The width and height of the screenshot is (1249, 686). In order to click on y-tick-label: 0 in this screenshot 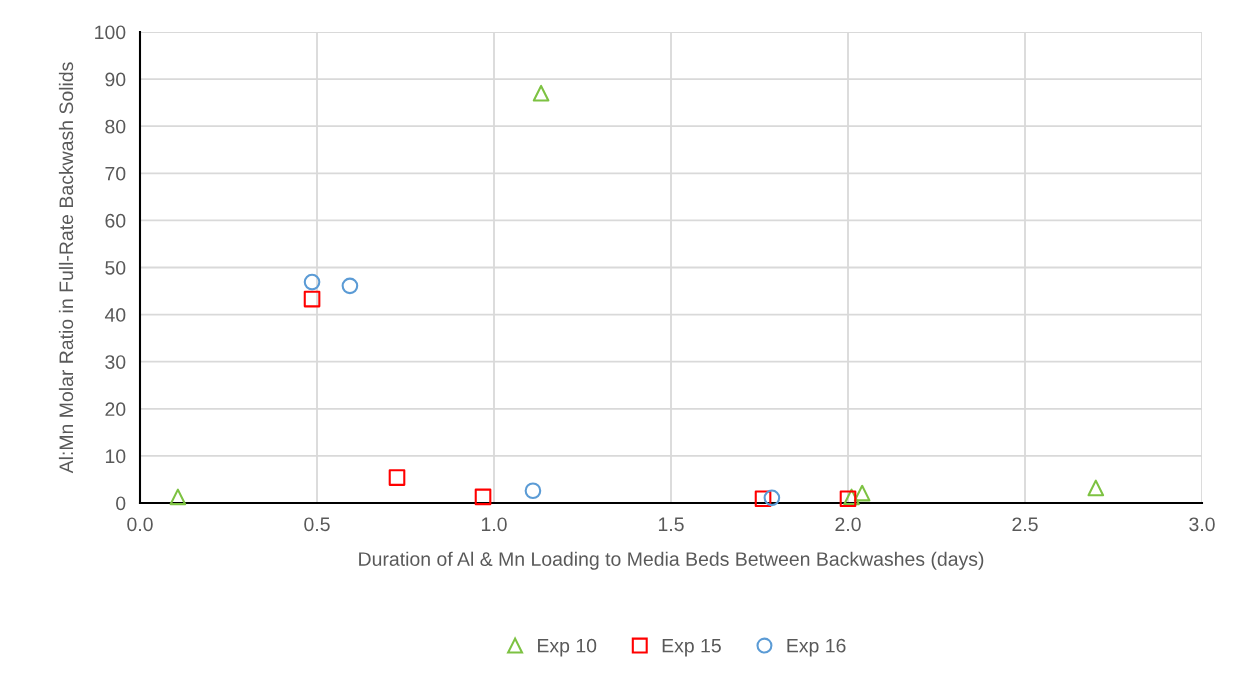, I will do `click(121, 503)`.